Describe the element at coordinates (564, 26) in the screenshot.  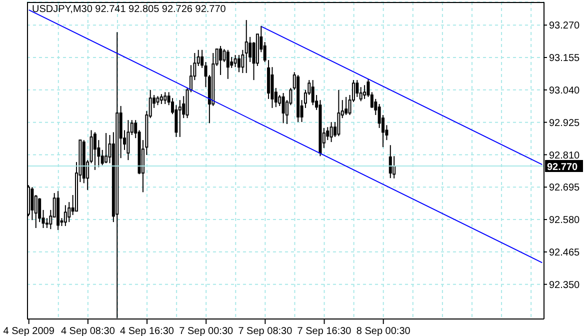
I see `y-tick-label: 93.270` at that location.